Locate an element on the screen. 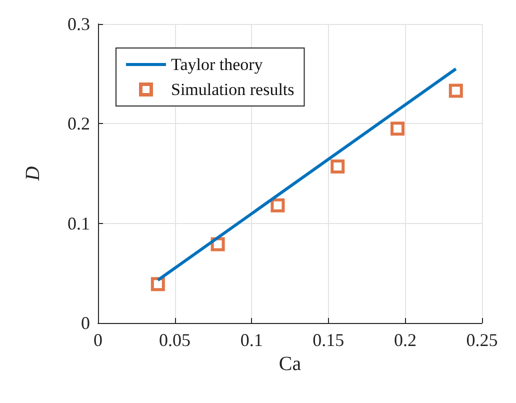 This screenshot has height=403, width=516. x-tick-label: 0.15 is located at coordinates (328, 340).